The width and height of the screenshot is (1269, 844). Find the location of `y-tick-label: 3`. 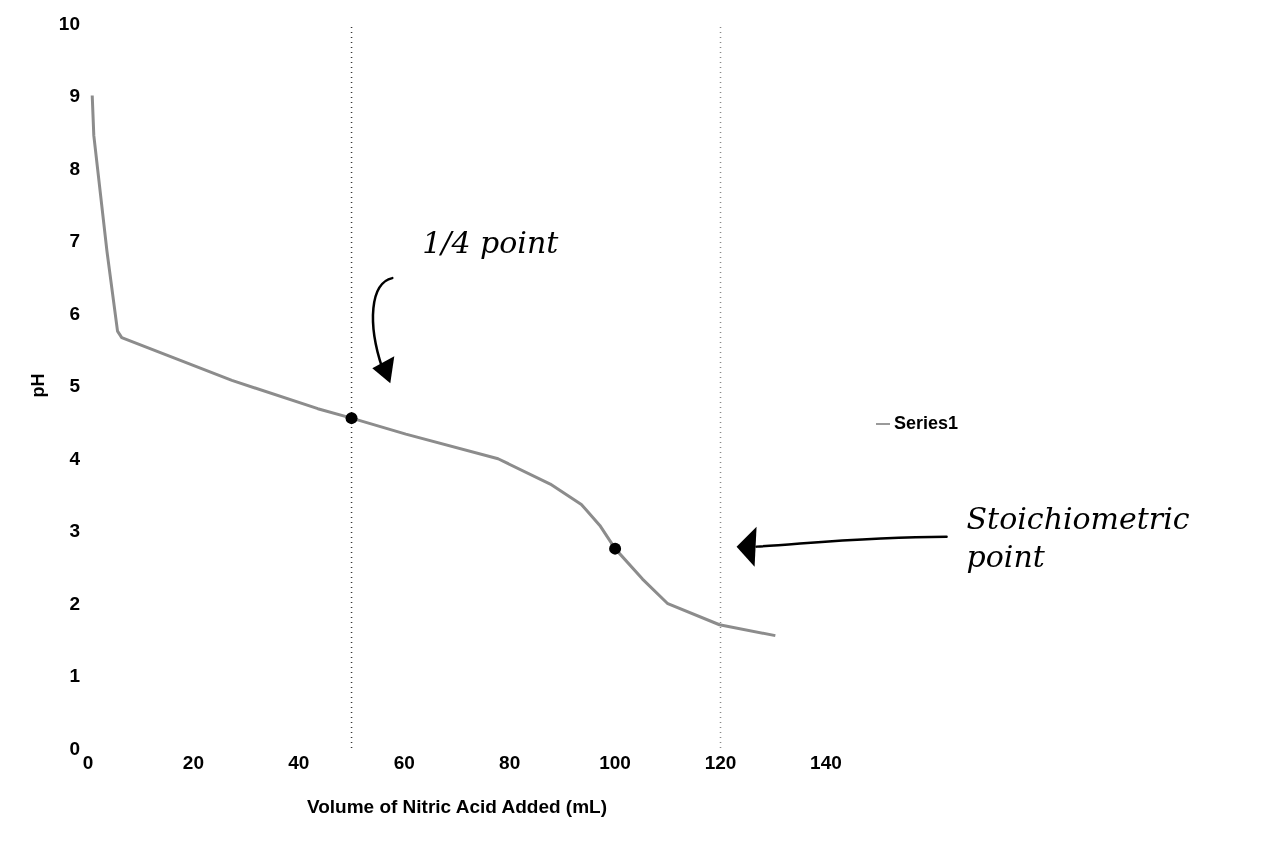

y-tick-label: 3 is located at coordinates (74, 531).